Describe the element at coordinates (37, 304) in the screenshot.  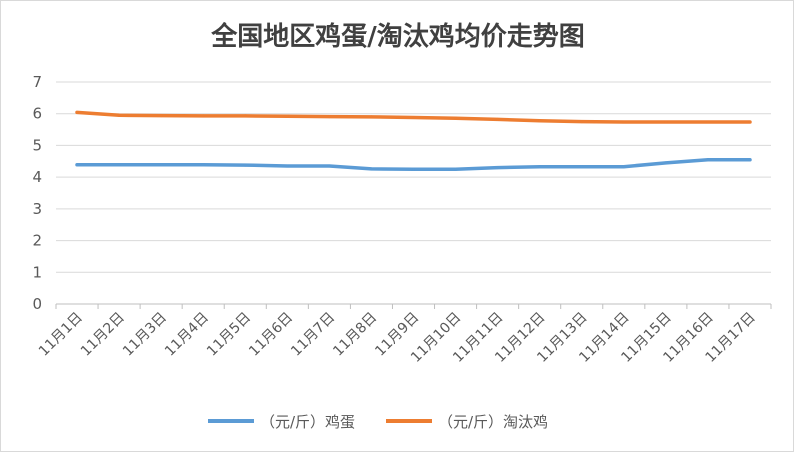
I see `y-tick-label: 0` at that location.